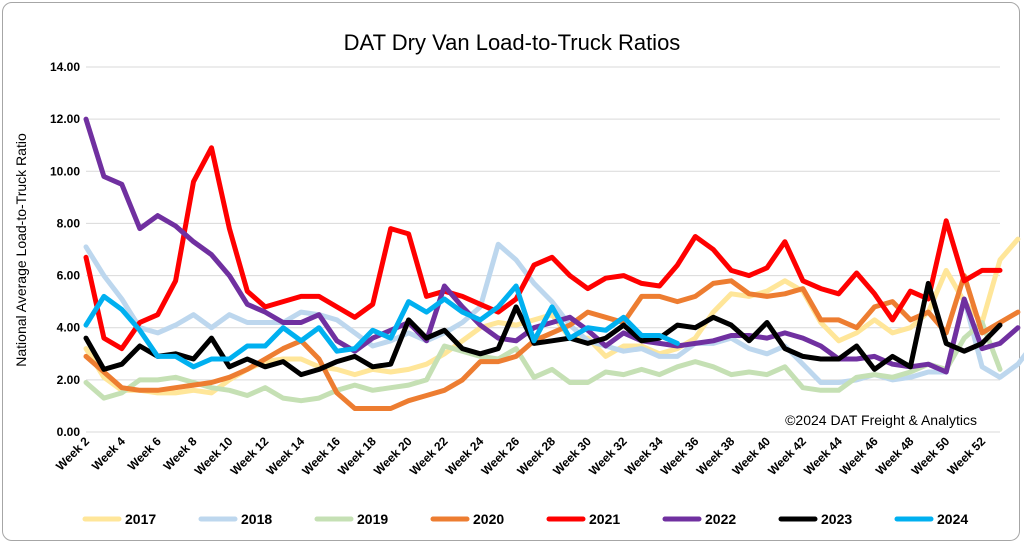 The height and width of the screenshot is (545, 1024). Describe the element at coordinates (321, 456) in the screenshot. I see `x-tick-label: Week 16` at that location.